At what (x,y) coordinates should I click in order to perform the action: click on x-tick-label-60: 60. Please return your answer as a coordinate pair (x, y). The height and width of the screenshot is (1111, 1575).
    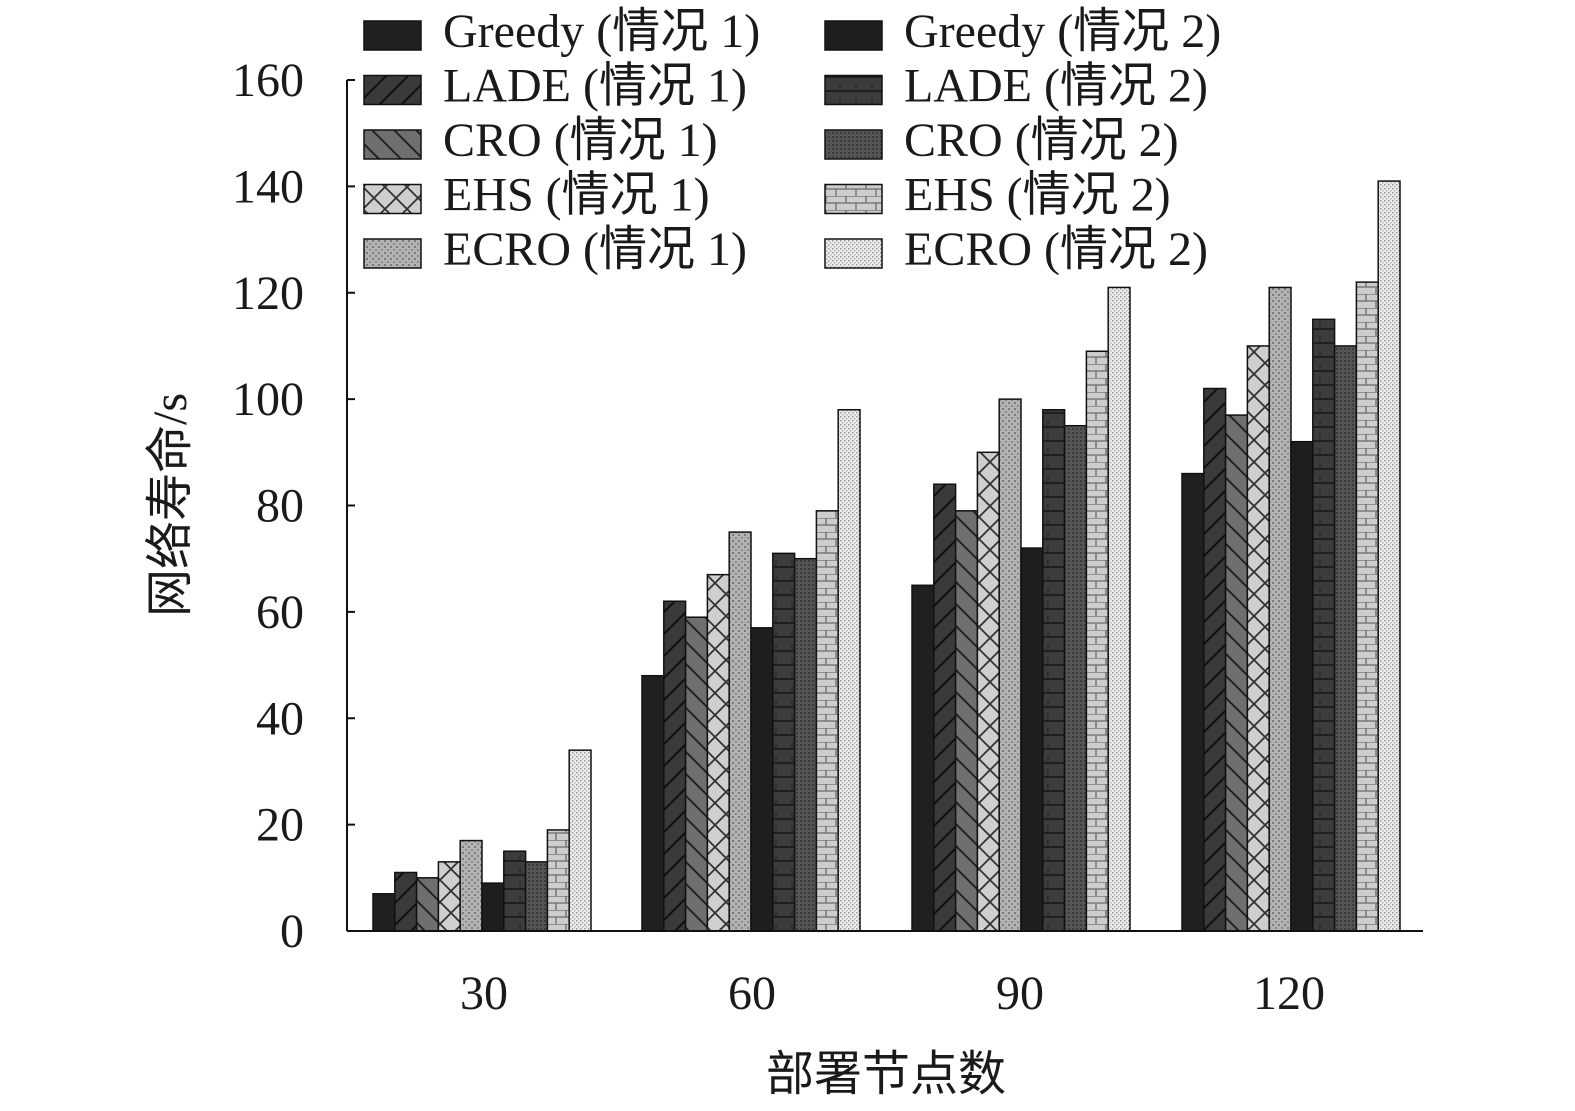
    Looking at the image, I should click on (752, 993).